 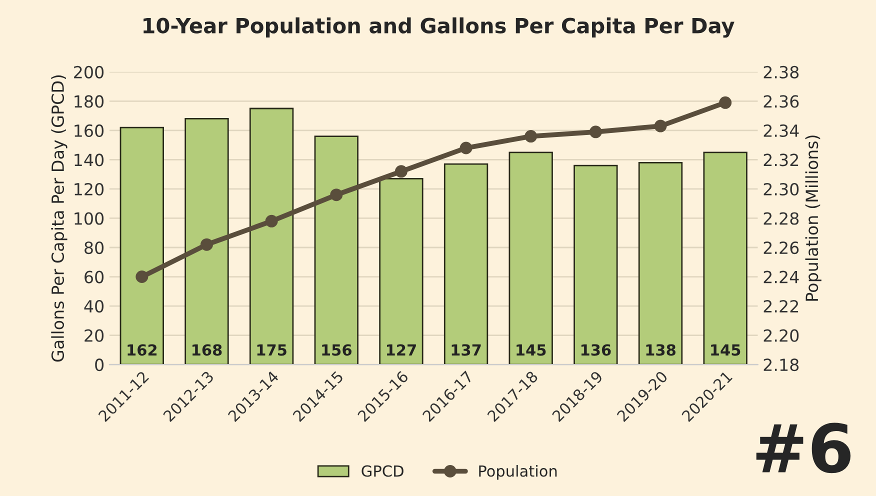 What do you see at coordinates (781, 335) in the screenshot?
I see `y2-tick-label: 2.20` at bounding box center [781, 335].